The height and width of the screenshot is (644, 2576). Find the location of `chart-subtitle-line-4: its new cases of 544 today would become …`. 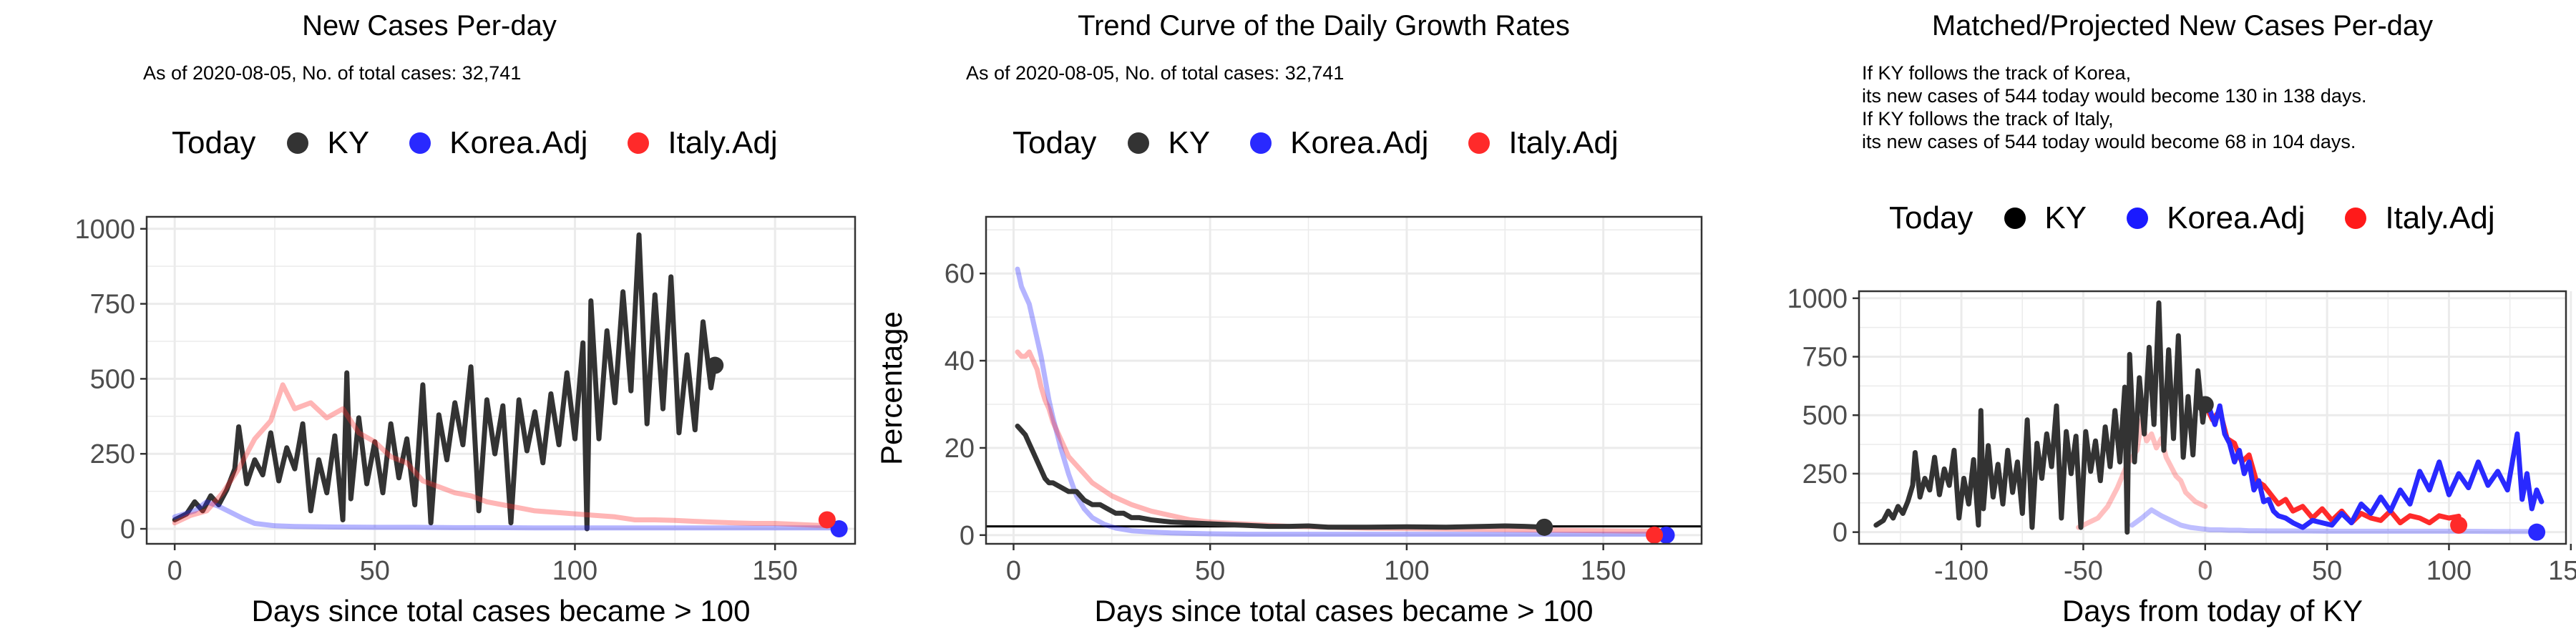

chart-subtitle-line-4: its new cases of 544 today would become … is located at coordinates (2109, 141).